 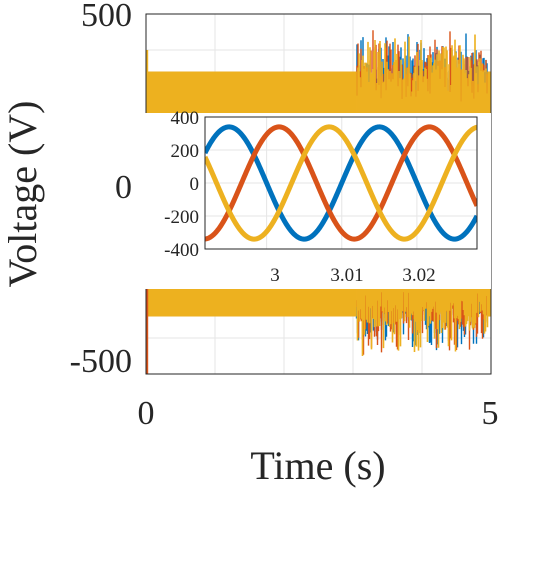 I want to click on inset-ytick-400: 400, so click(x=185, y=118).